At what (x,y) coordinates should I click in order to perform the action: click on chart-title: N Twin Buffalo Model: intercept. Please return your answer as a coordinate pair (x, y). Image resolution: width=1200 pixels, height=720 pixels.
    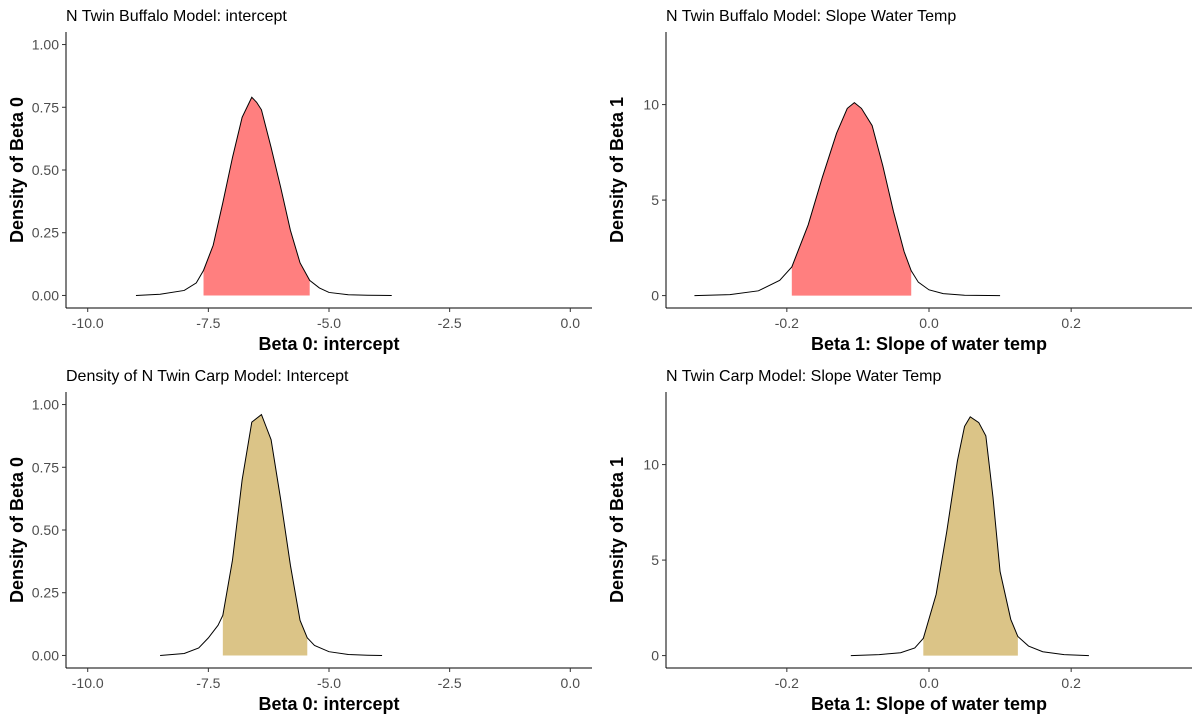
    Looking at the image, I should click on (176, 16).